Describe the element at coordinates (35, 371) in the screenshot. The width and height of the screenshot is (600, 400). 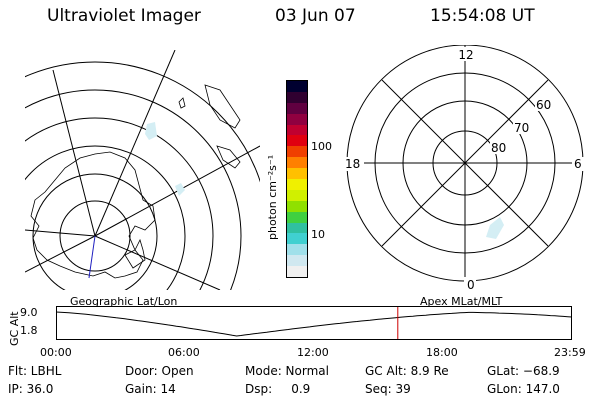
I see `info-filter: Flt: LBHL` at that location.